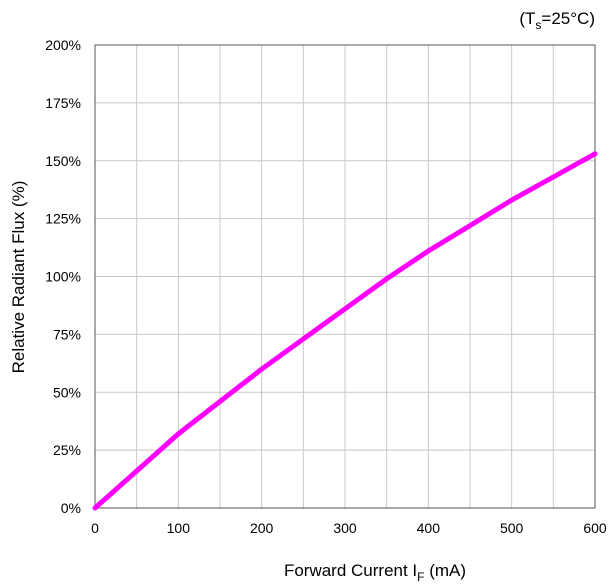 This screenshot has width=614, height=586. I want to click on x-tick-label: 500, so click(512, 528).